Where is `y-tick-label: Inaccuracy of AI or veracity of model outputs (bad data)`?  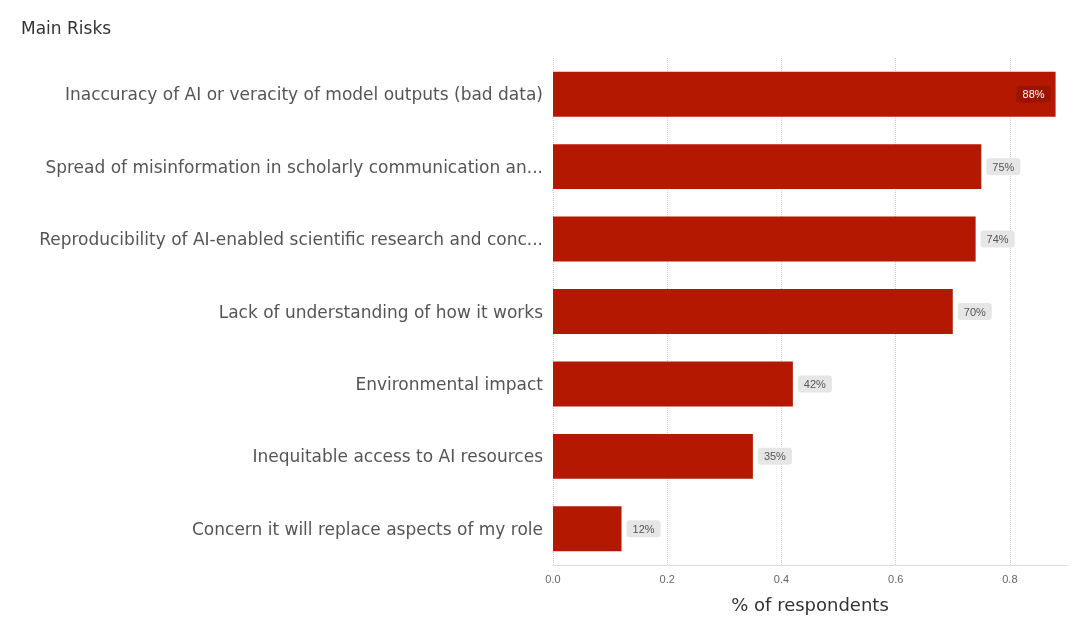
y-tick-label: Inaccuracy of AI or veracity of model outputs (bad data) is located at coordinates (303, 94).